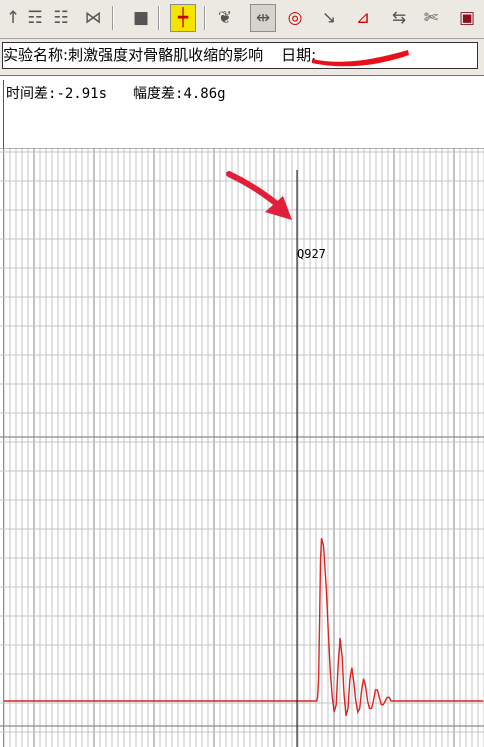  I want to click on stack-button: ☷, so click(61, 18).